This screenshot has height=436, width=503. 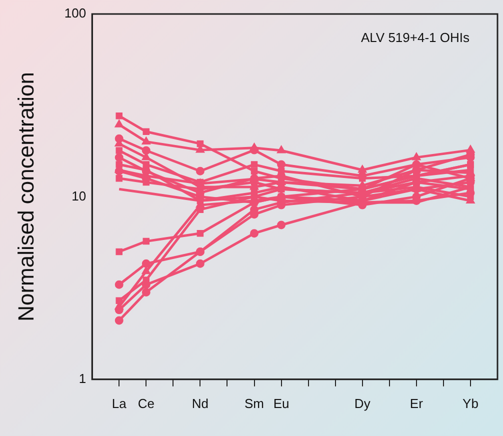 I want to click on x-tick-label: La, so click(x=120, y=403).